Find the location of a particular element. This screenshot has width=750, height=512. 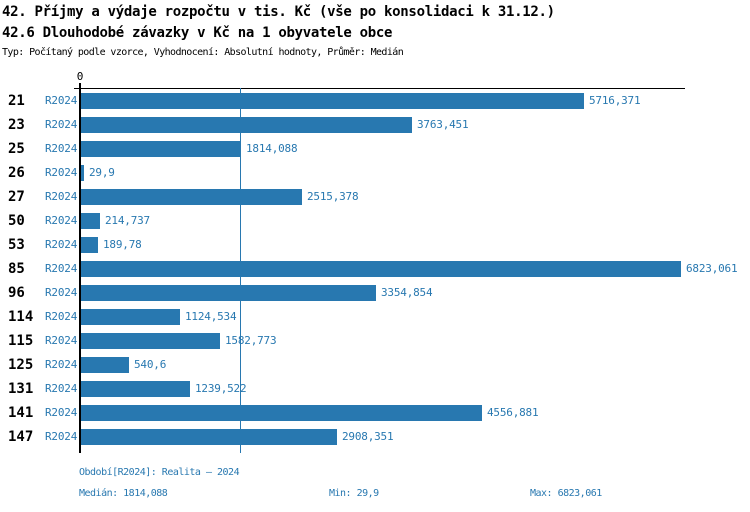

bar-value-label: 3763,451 is located at coordinates (443, 124).